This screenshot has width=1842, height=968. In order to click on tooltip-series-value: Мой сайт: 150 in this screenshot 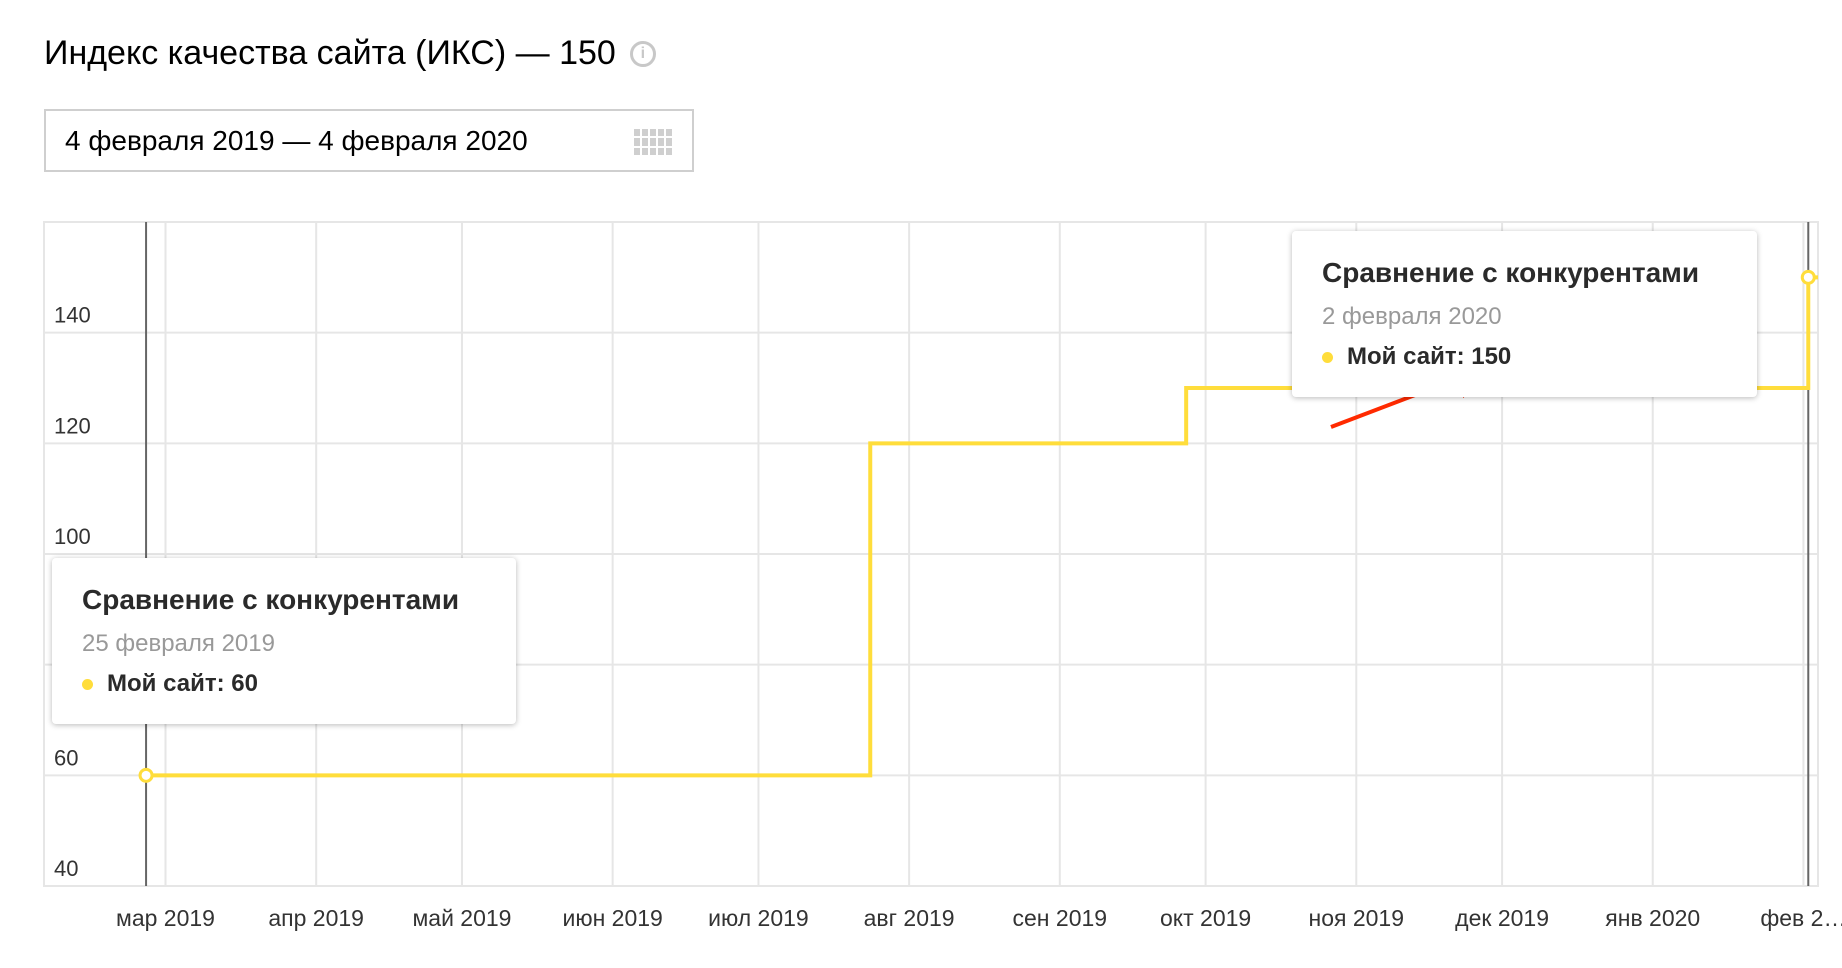, I will do `click(1429, 356)`.